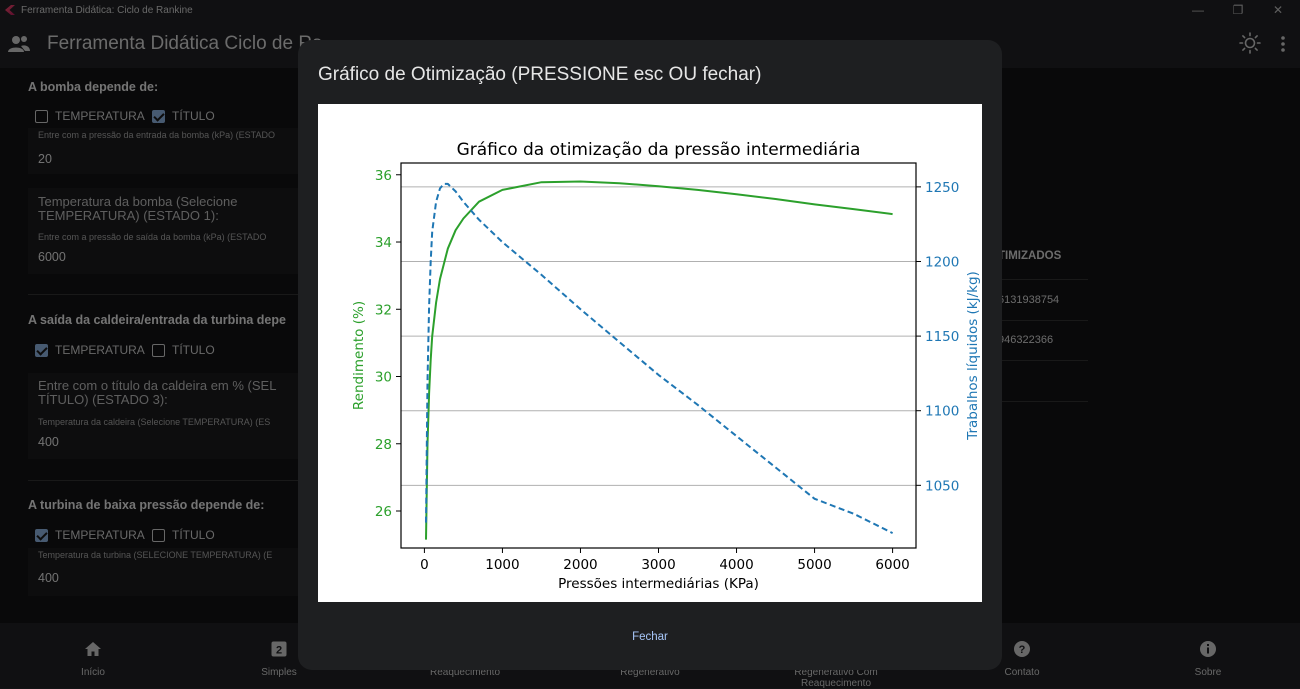 This screenshot has width=1300, height=689. What do you see at coordinates (383, 512) in the screenshot?
I see `y-left-tick-label: 26` at bounding box center [383, 512].